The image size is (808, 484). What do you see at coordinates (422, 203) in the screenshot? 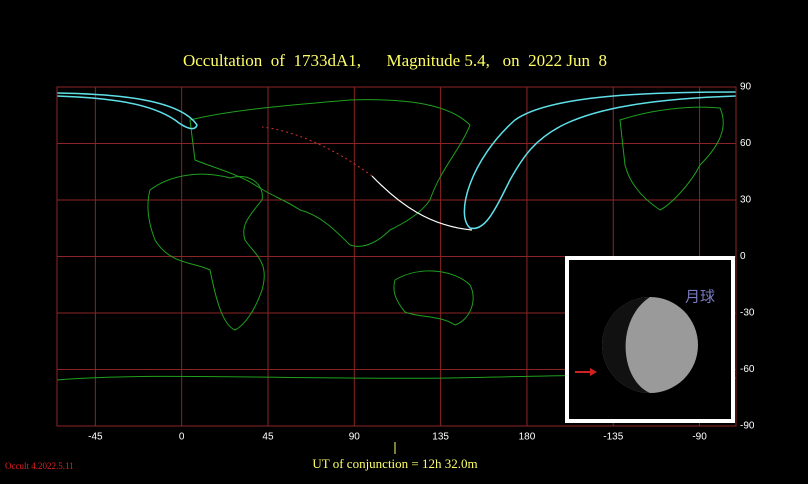
I see `central-line` at bounding box center [422, 203].